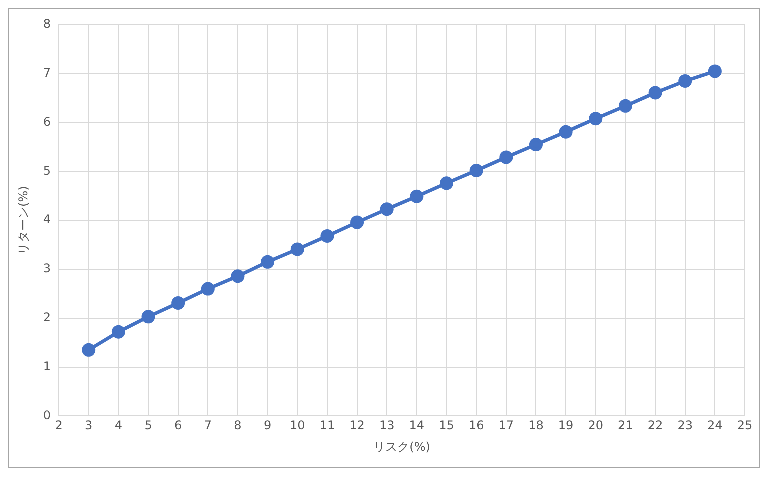 This screenshot has height=483, width=768. Describe the element at coordinates (268, 425) in the screenshot. I see `x-tick-label: 9` at that location.